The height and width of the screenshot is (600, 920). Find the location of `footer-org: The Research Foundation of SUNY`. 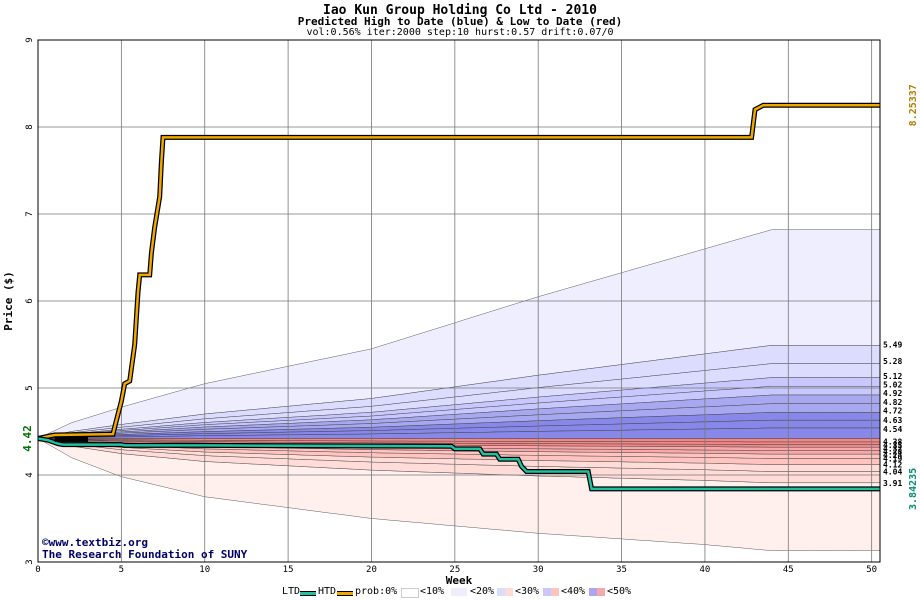

footer-org: The Research Foundation of SUNY is located at coordinates (145, 554).